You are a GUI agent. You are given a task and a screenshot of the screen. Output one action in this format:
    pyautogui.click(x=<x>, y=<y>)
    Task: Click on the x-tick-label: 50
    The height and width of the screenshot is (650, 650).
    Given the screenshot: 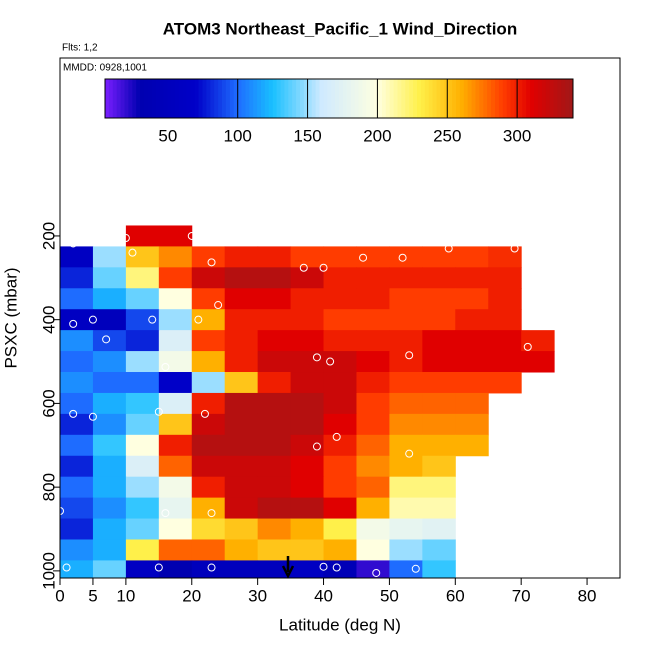 What is the action you would take?
    pyautogui.click(x=389, y=595)
    